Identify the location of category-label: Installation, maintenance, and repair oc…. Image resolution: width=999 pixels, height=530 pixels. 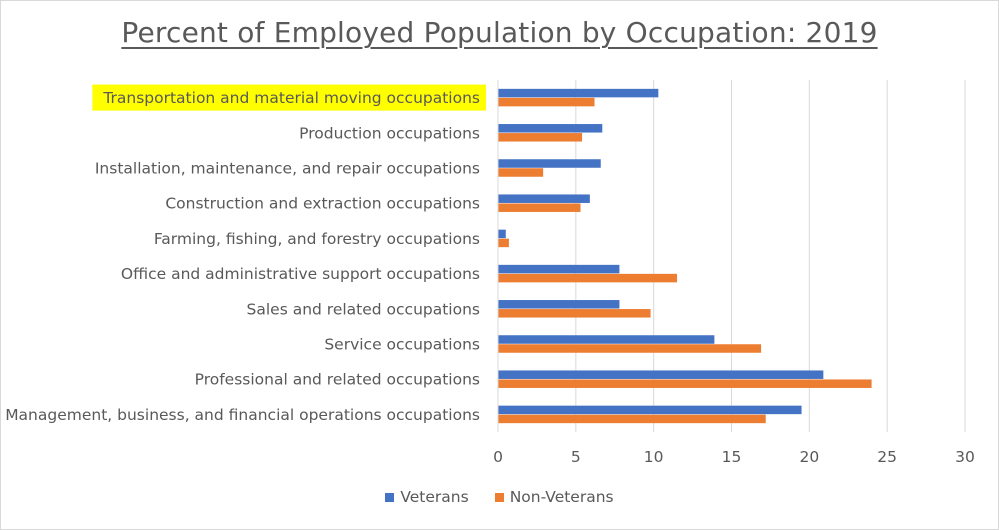
(287, 169).